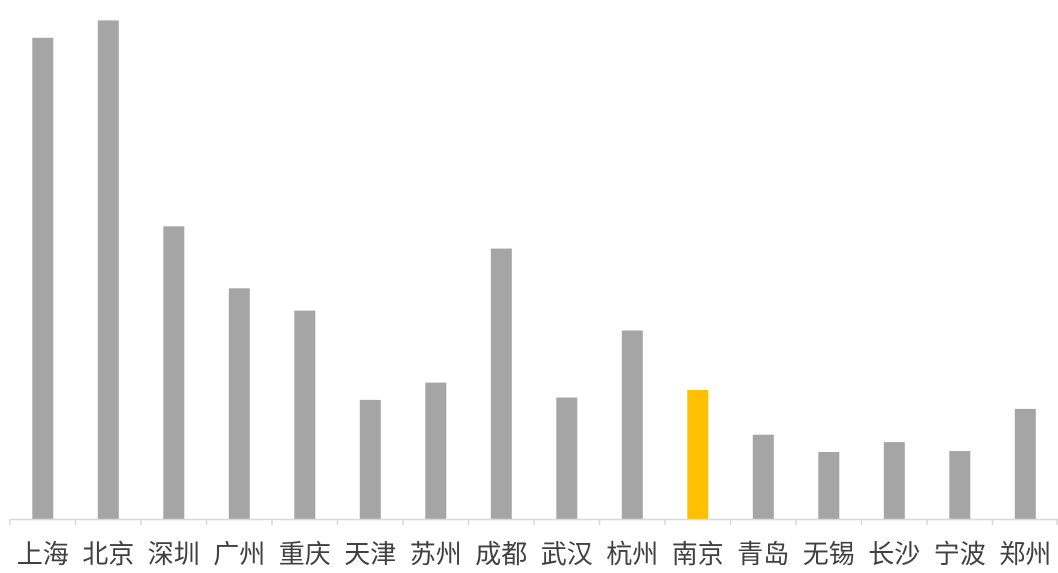 The width and height of the screenshot is (1058, 573). What do you see at coordinates (370, 555) in the screenshot?
I see `category-label: 天津` at bounding box center [370, 555].